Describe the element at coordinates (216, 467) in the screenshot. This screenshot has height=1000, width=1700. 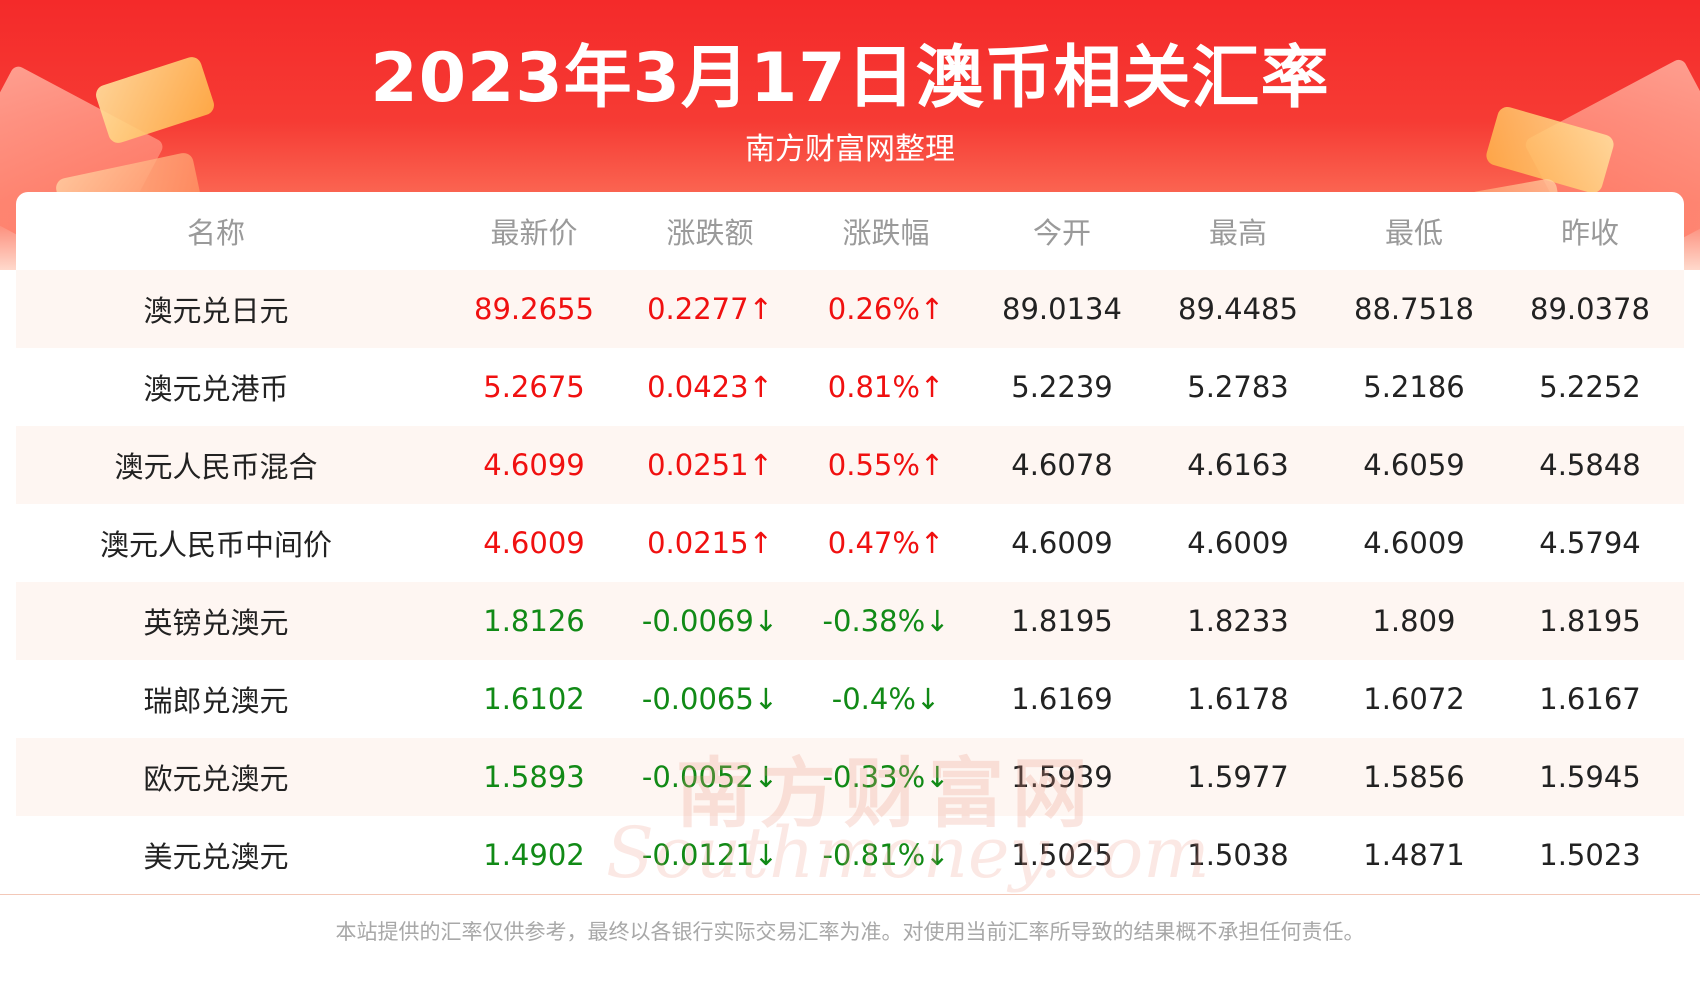
I see `row-name: 澳元人民币混合` at that location.